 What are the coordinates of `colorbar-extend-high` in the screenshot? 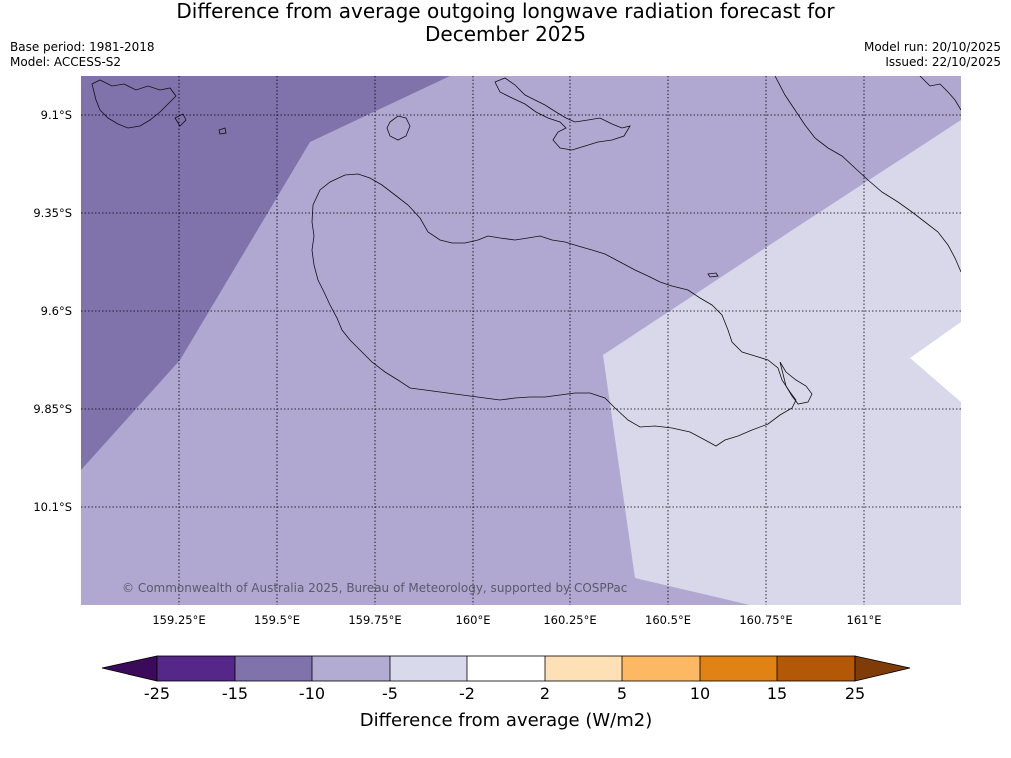 It's located at (882, 668).